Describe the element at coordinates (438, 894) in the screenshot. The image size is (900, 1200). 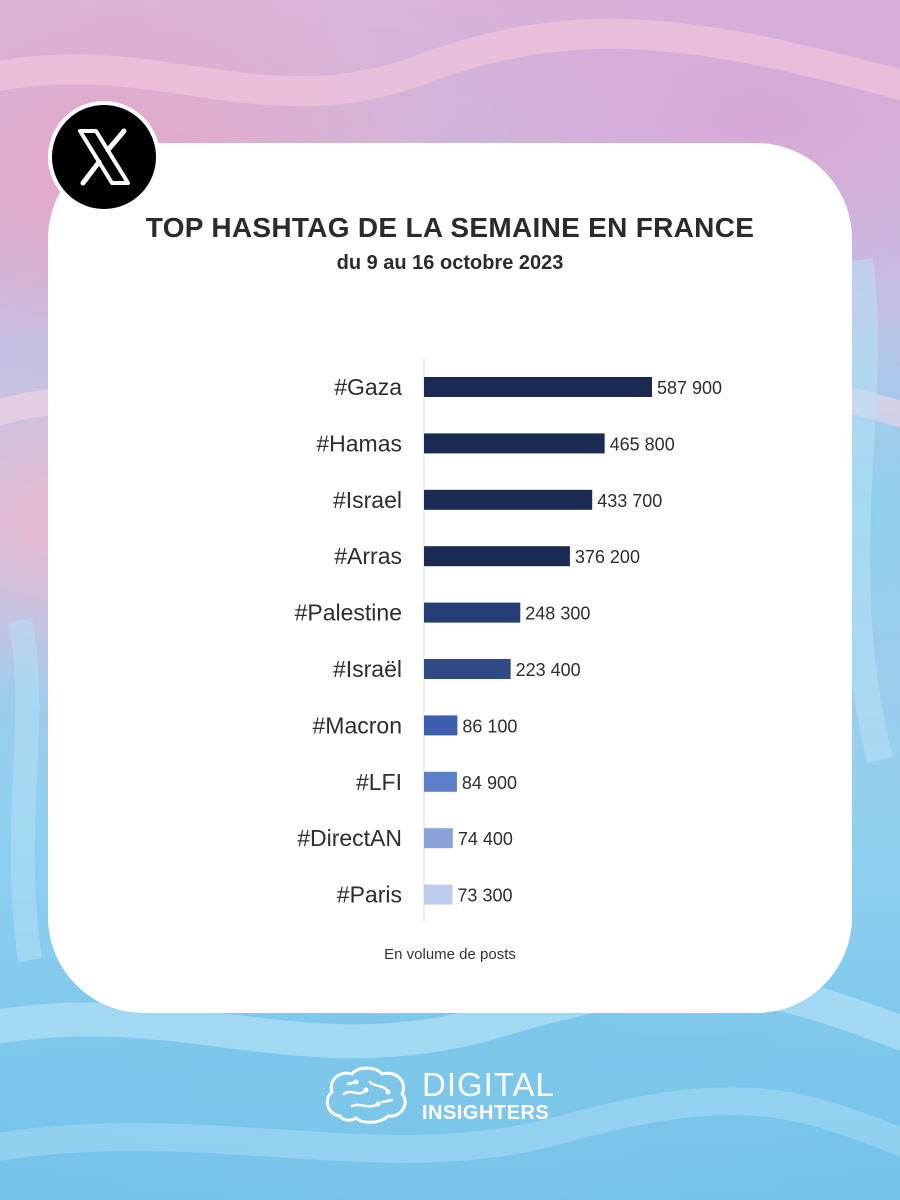
I see `bar-paris` at that location.